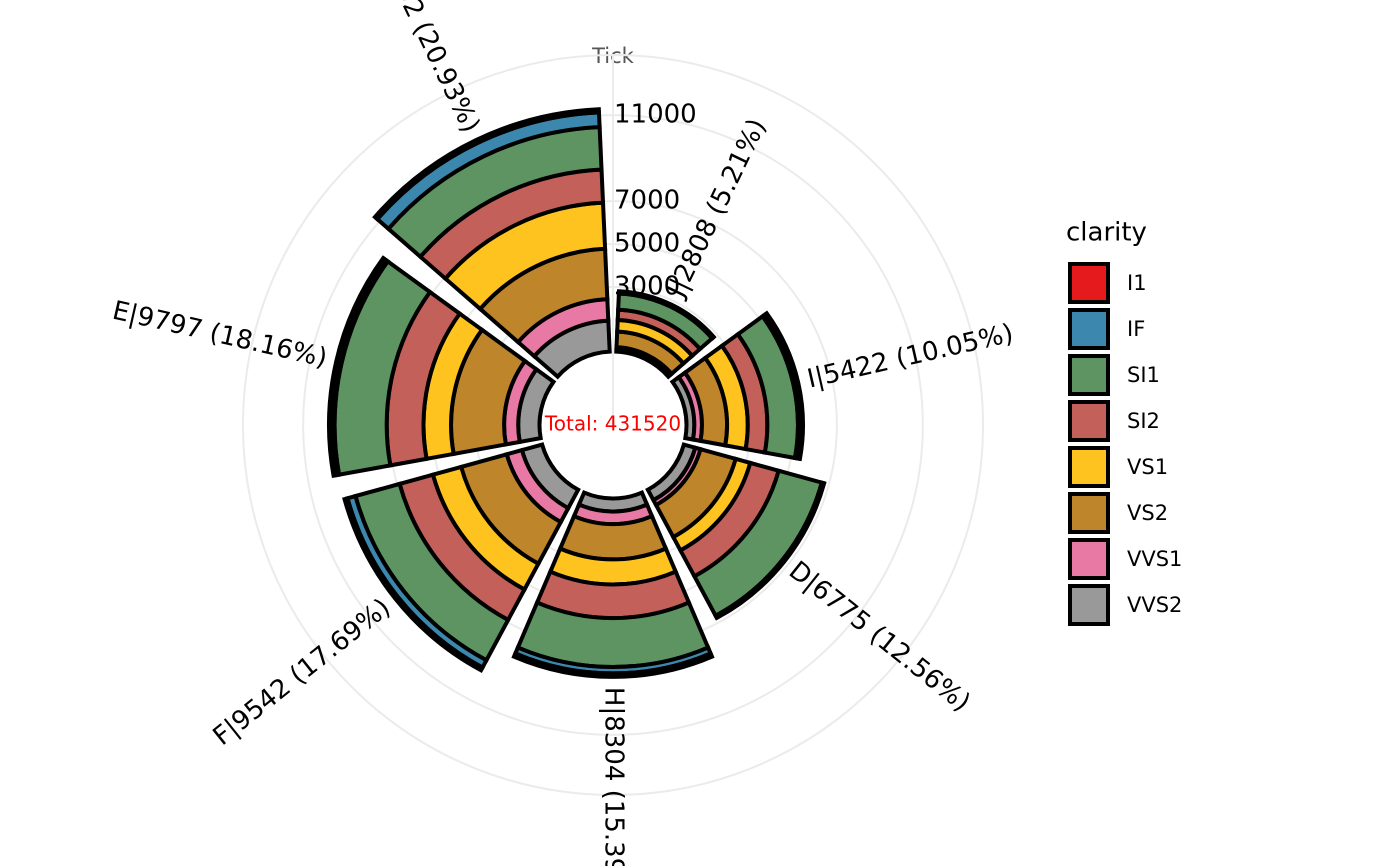 The image size is (1400, 866). I want to click on category-label: F|9542 (17.69%), so click(302, 672).